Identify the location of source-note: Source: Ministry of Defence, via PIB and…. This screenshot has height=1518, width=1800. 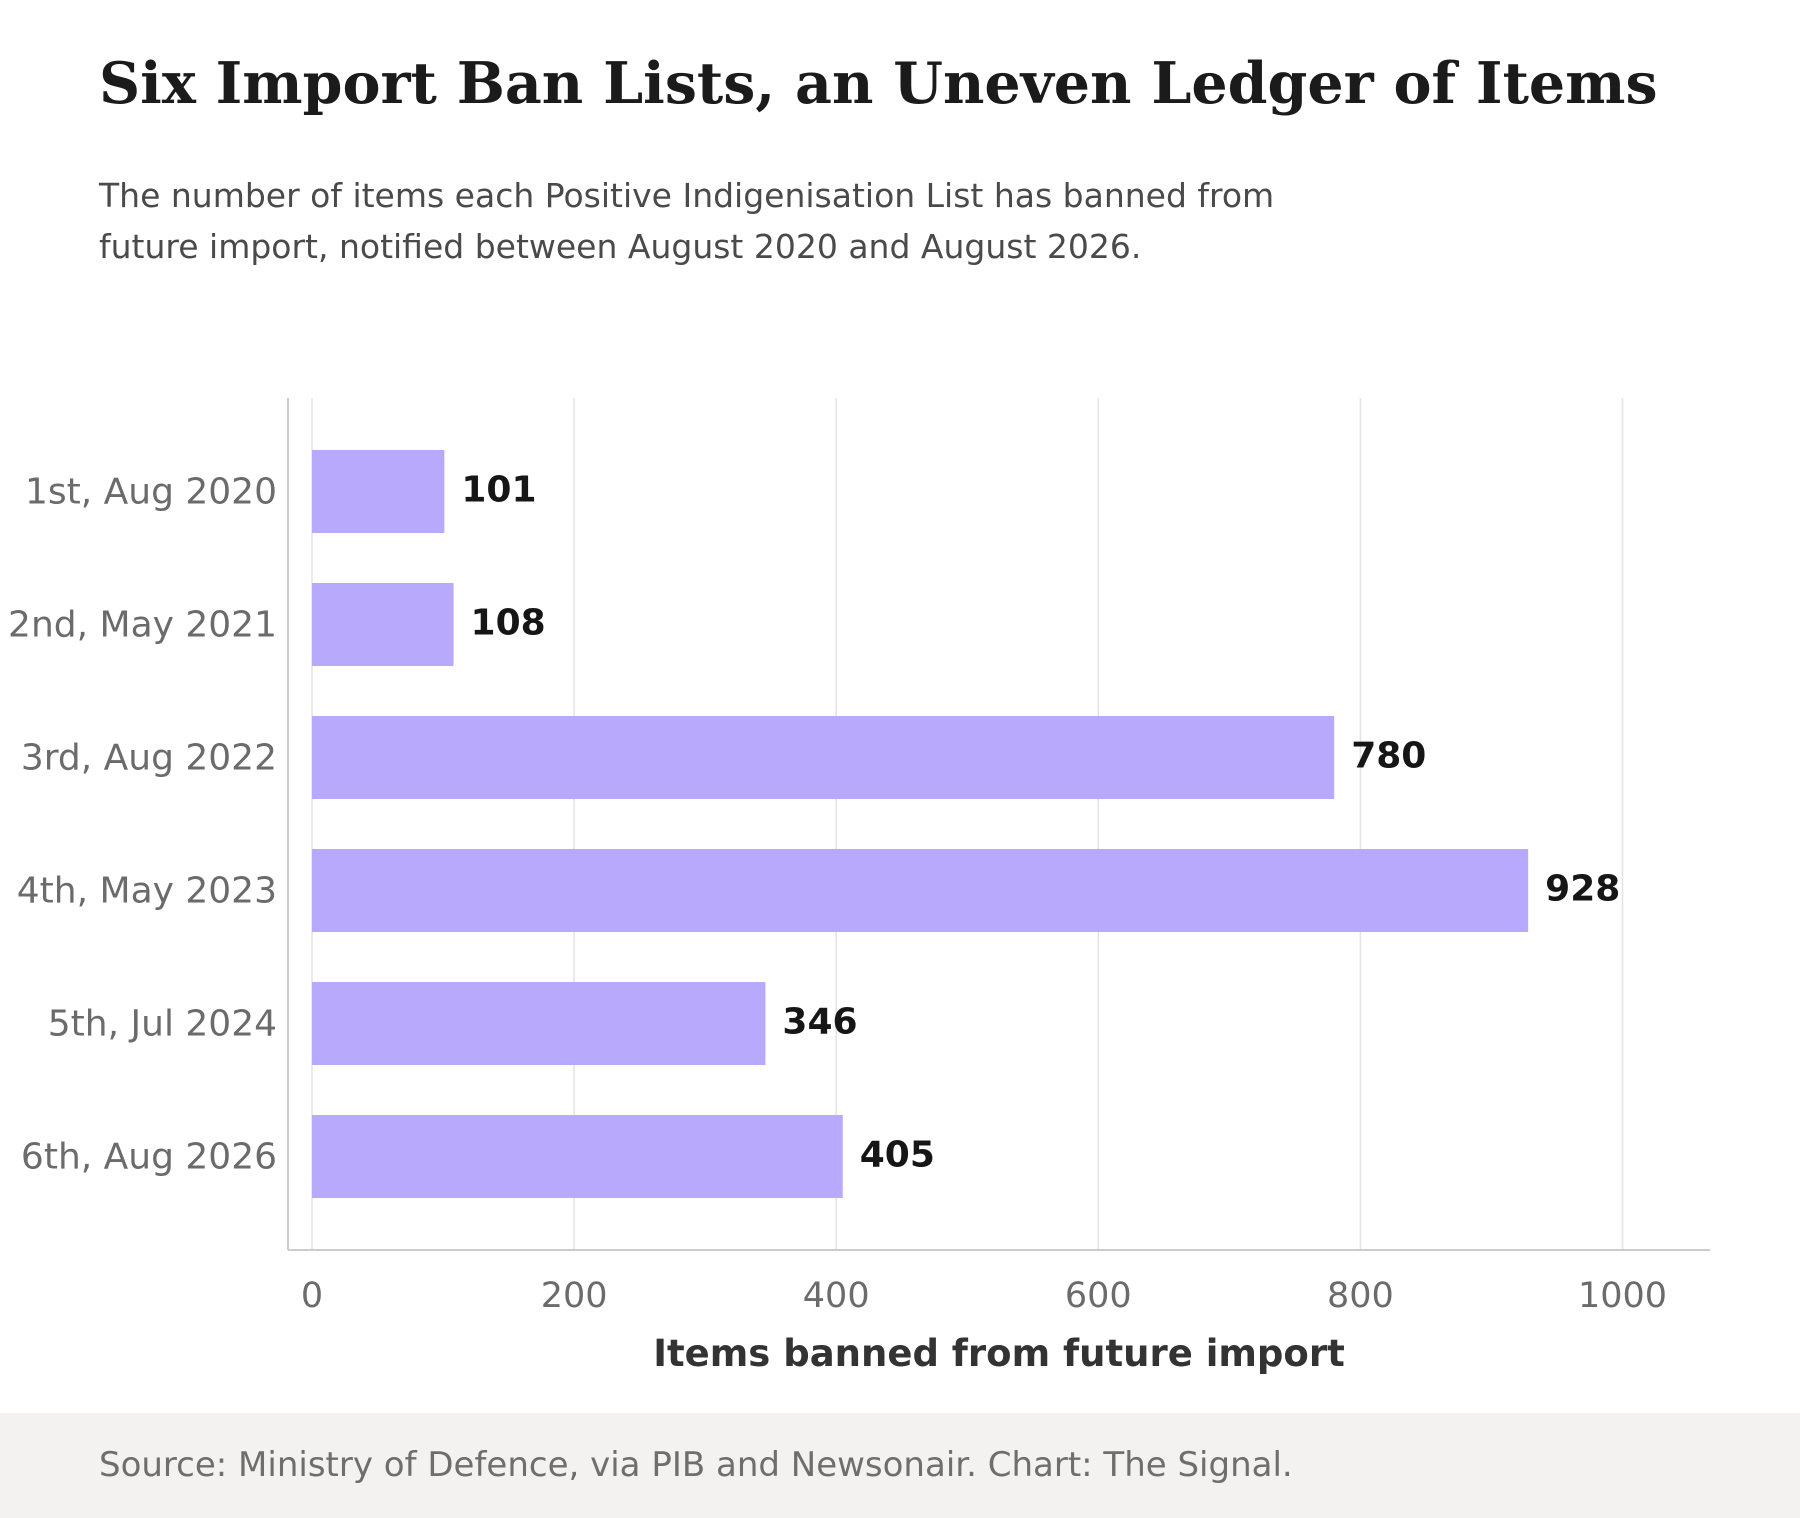
(696, 1465).